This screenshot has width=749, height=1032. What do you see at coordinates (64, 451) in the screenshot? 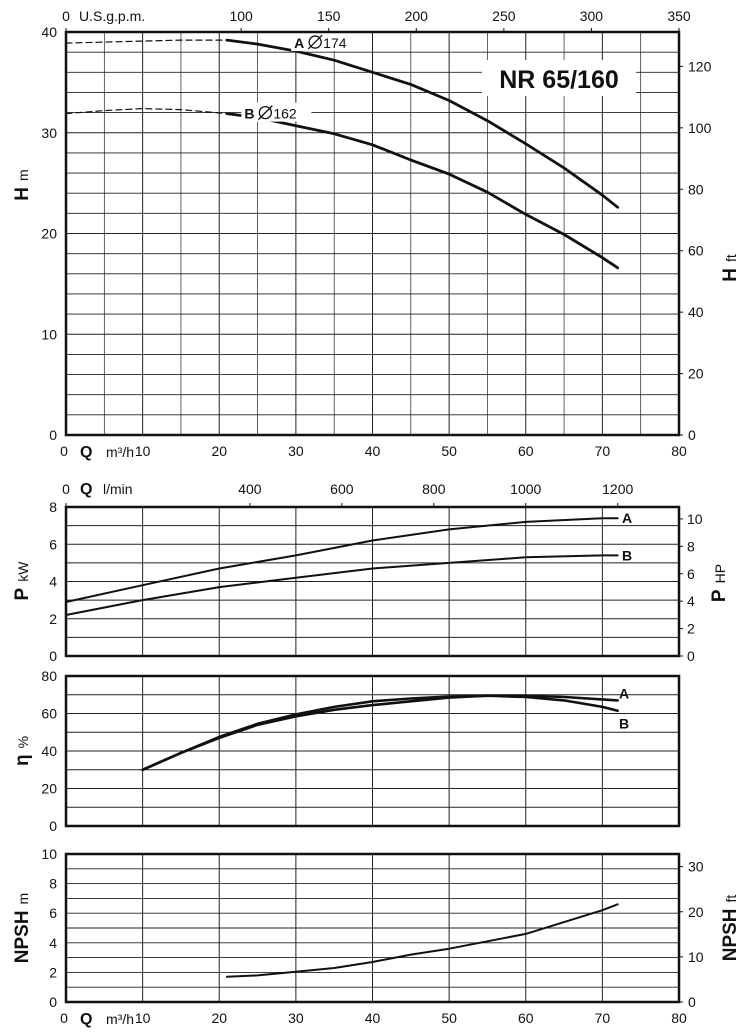
I see `head-xtick-label: 0` at bounding box center [64, 451].